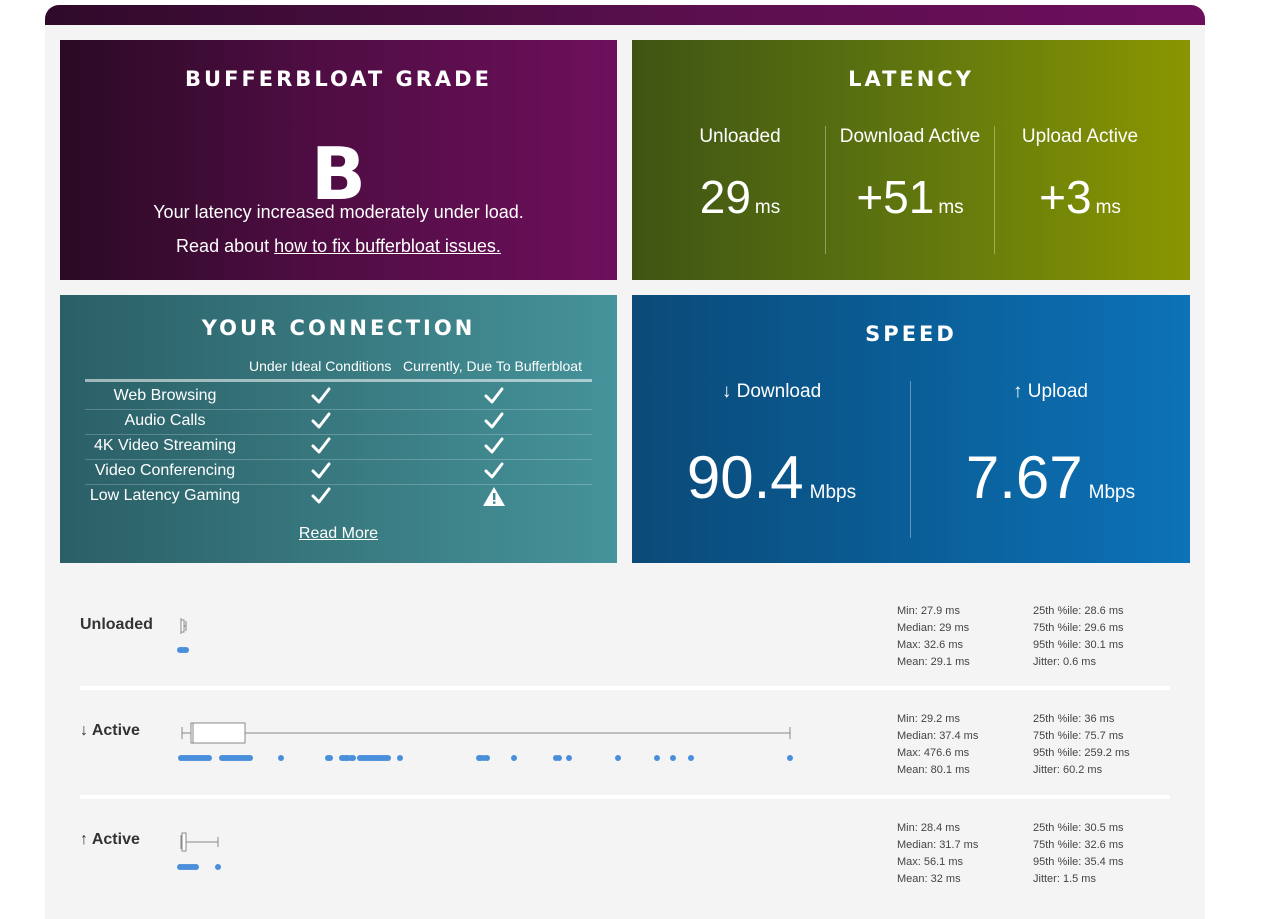 This screenshot has height=919, width=1261. Describe the element at coordinates (199, 851) in the screenshot. I see `upload-active-boxplot` at that location.